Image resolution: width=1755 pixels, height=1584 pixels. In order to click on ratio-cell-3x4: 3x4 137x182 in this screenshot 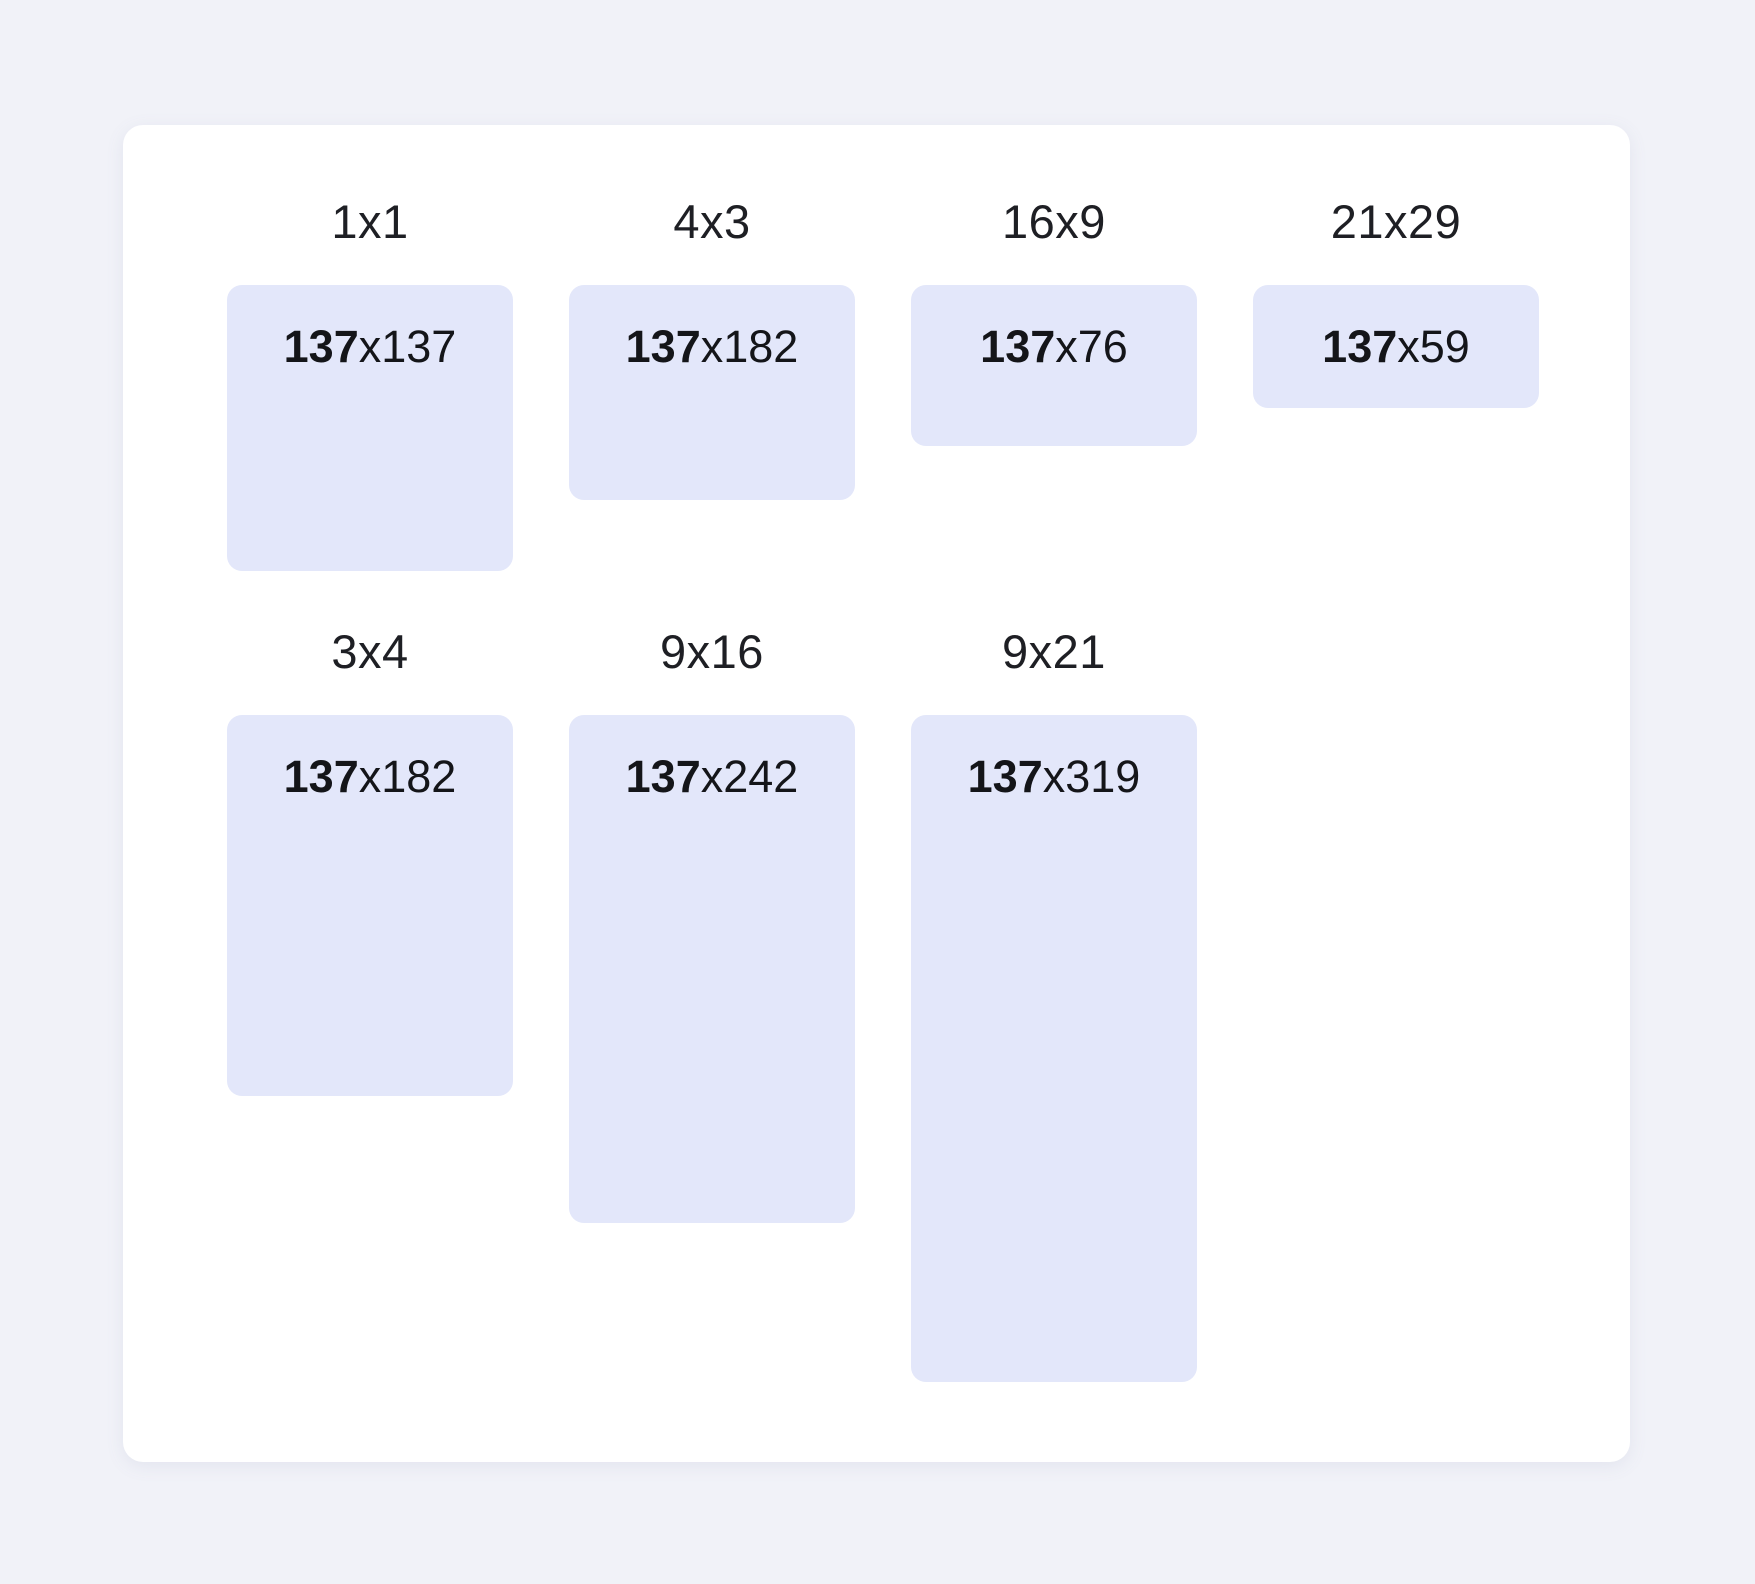, I will do `click(370, 860)`.